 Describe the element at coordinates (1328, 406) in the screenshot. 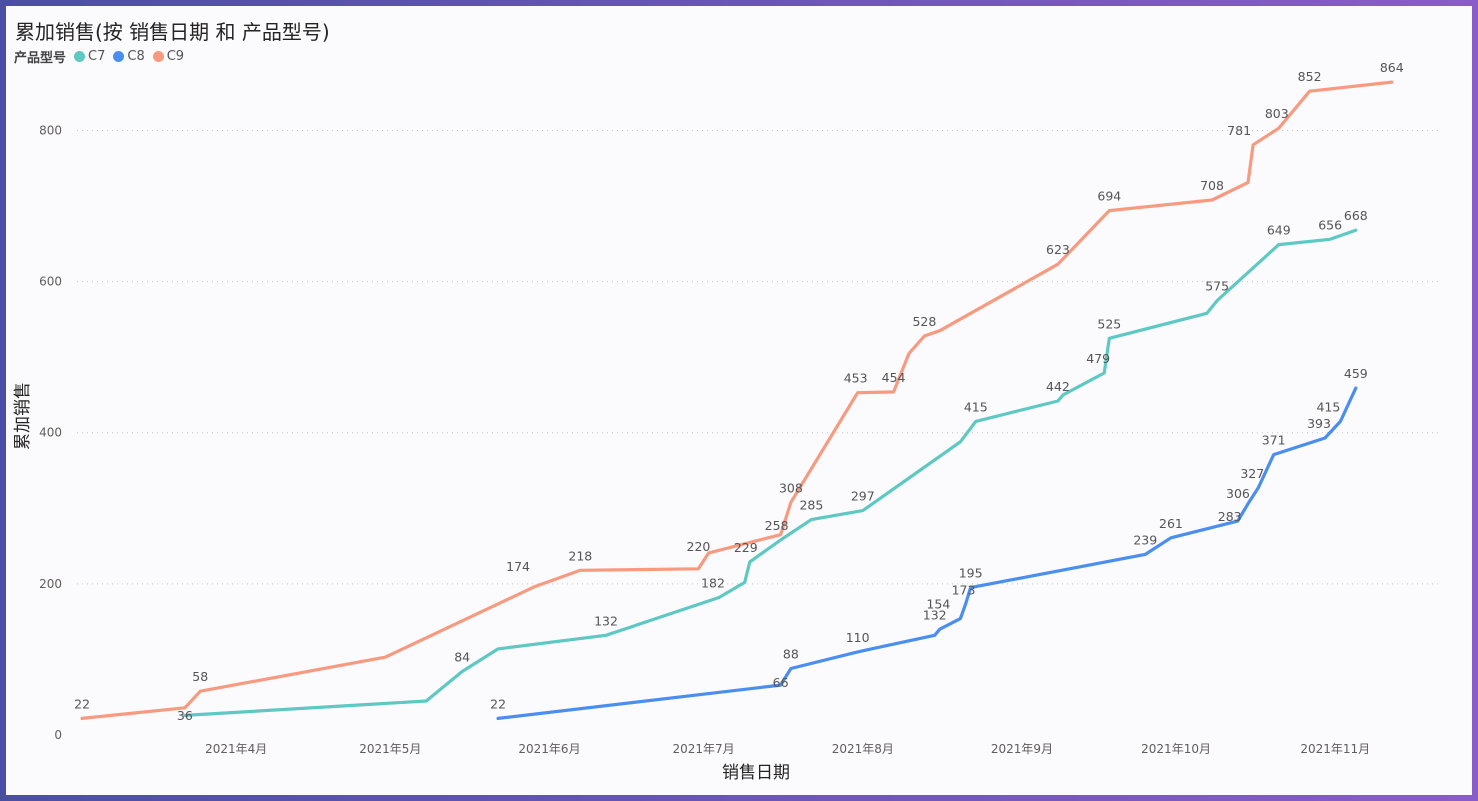

I see `data-label-c8: 415` at that location.